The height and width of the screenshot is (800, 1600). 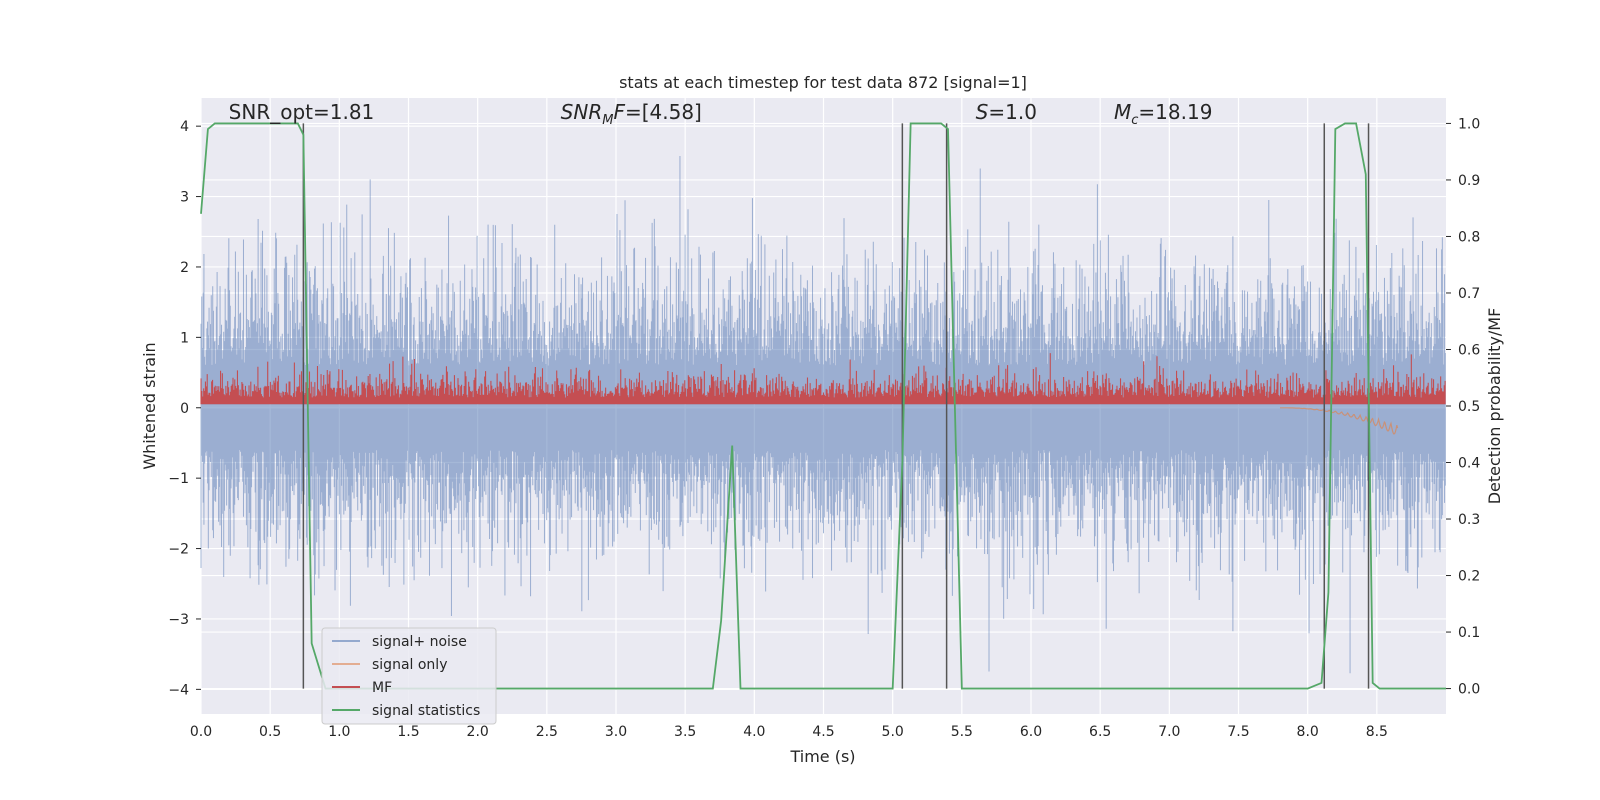 I want to click on annotation-part: =1.0, so click(x=1012, y=112).